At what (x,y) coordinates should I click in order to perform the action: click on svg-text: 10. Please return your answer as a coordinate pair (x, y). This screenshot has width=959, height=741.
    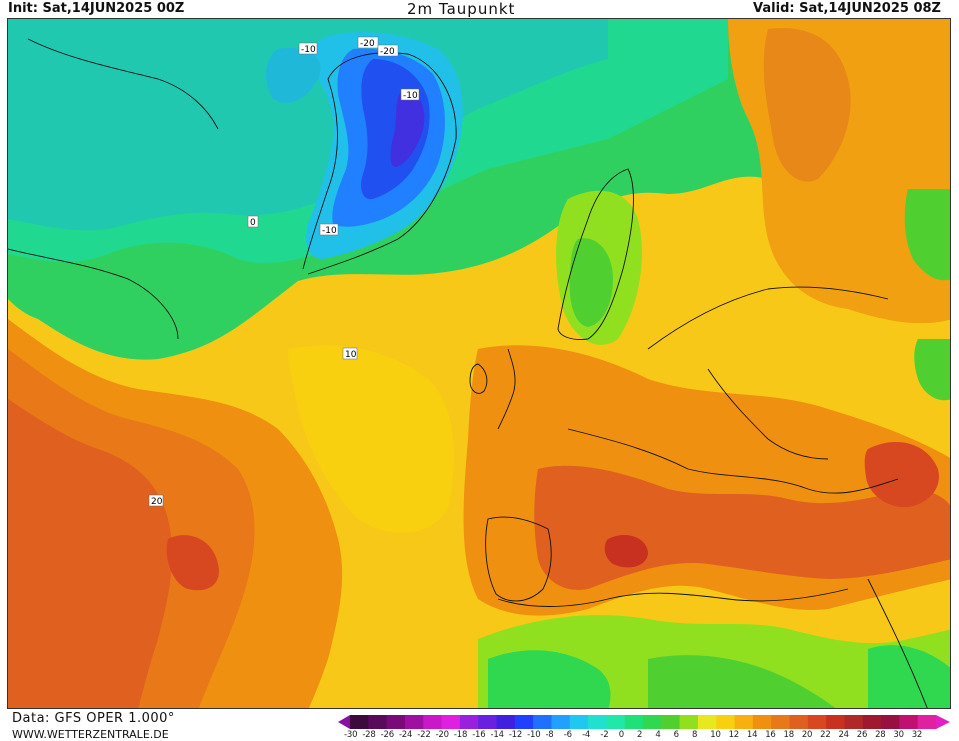
    Looking at the image, I should click on (351, 355).